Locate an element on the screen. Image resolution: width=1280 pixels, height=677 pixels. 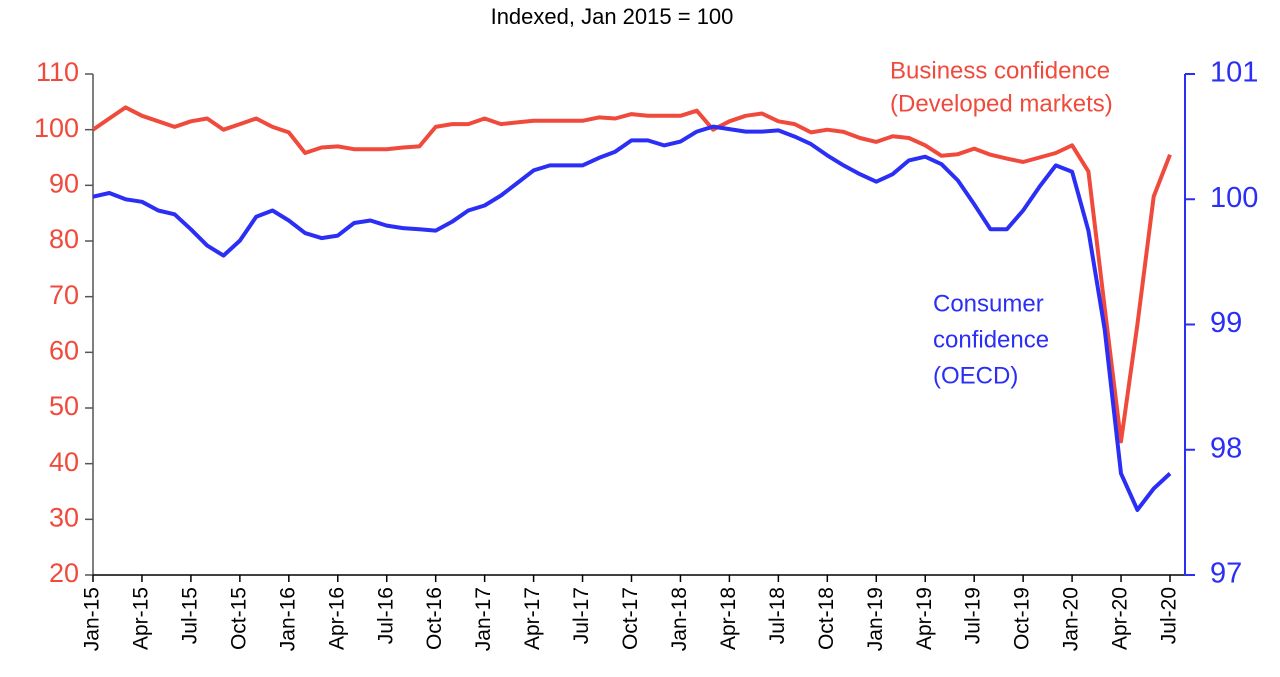
x-tick-label: Oct-19 is located at coordinates (1022, 618).